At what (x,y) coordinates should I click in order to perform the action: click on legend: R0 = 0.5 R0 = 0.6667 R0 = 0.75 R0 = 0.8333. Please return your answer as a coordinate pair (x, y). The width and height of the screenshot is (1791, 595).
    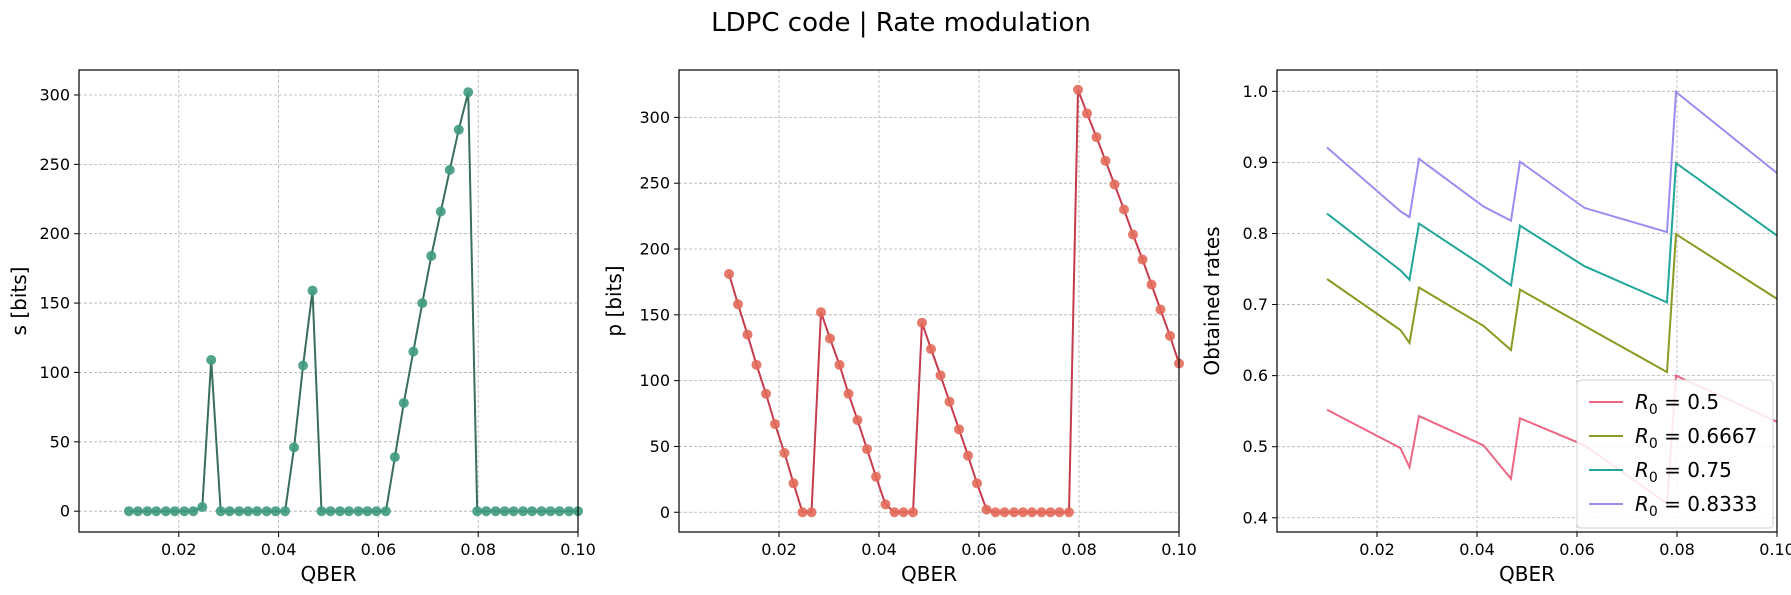
    Looking at the image, I should click on (1675, 454).